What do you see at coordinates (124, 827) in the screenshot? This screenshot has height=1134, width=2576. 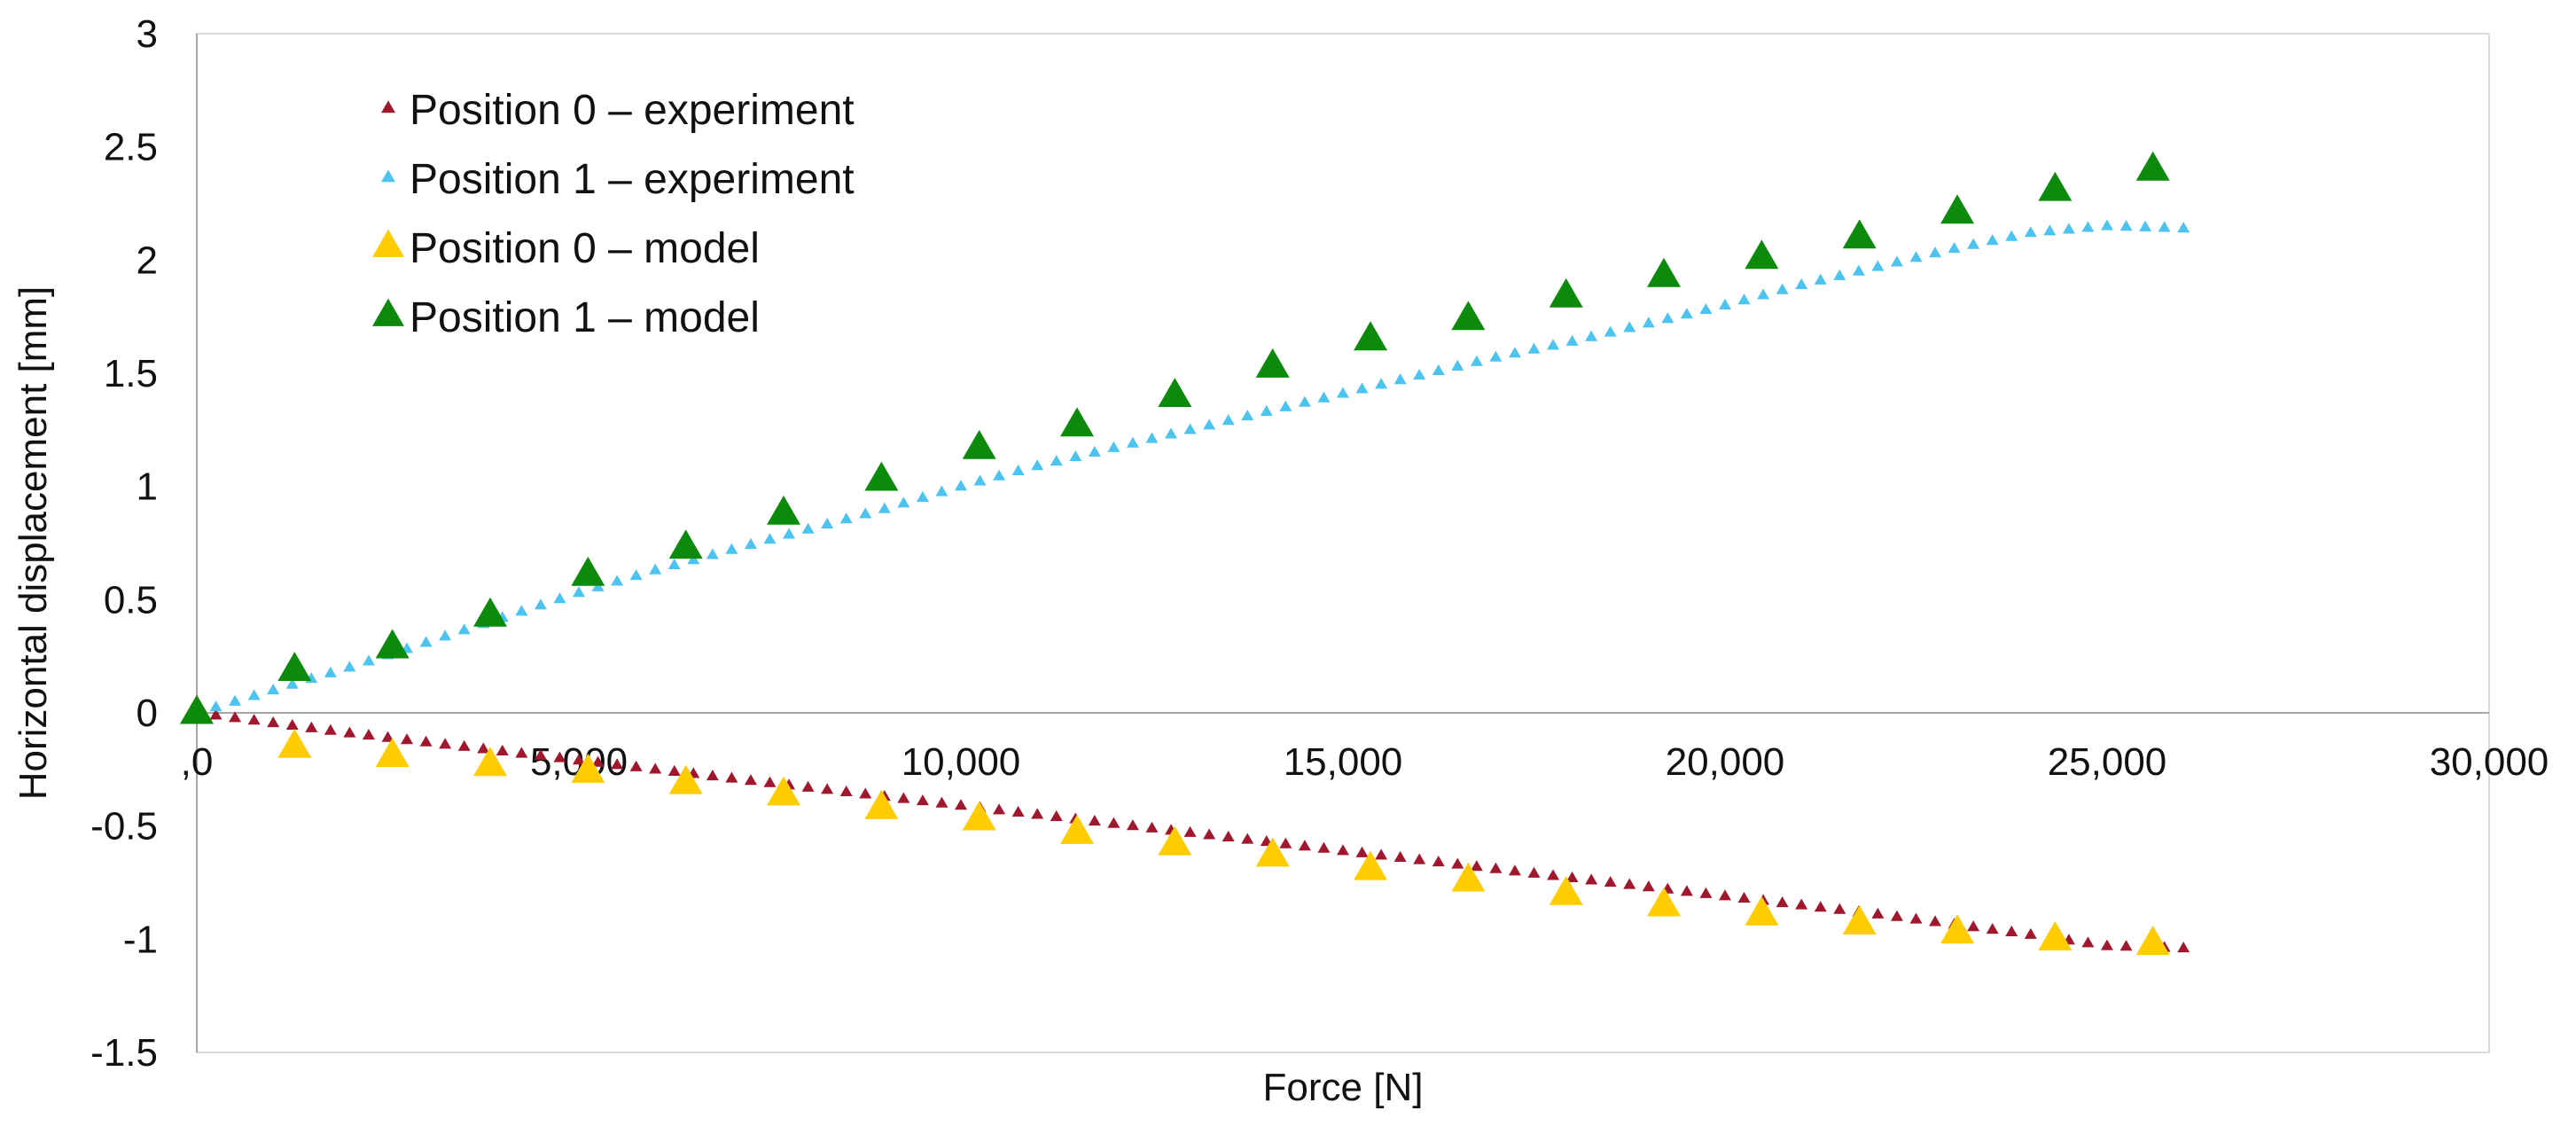 I see `y-tick-label: -0.5` at bounding box center [124, 827].